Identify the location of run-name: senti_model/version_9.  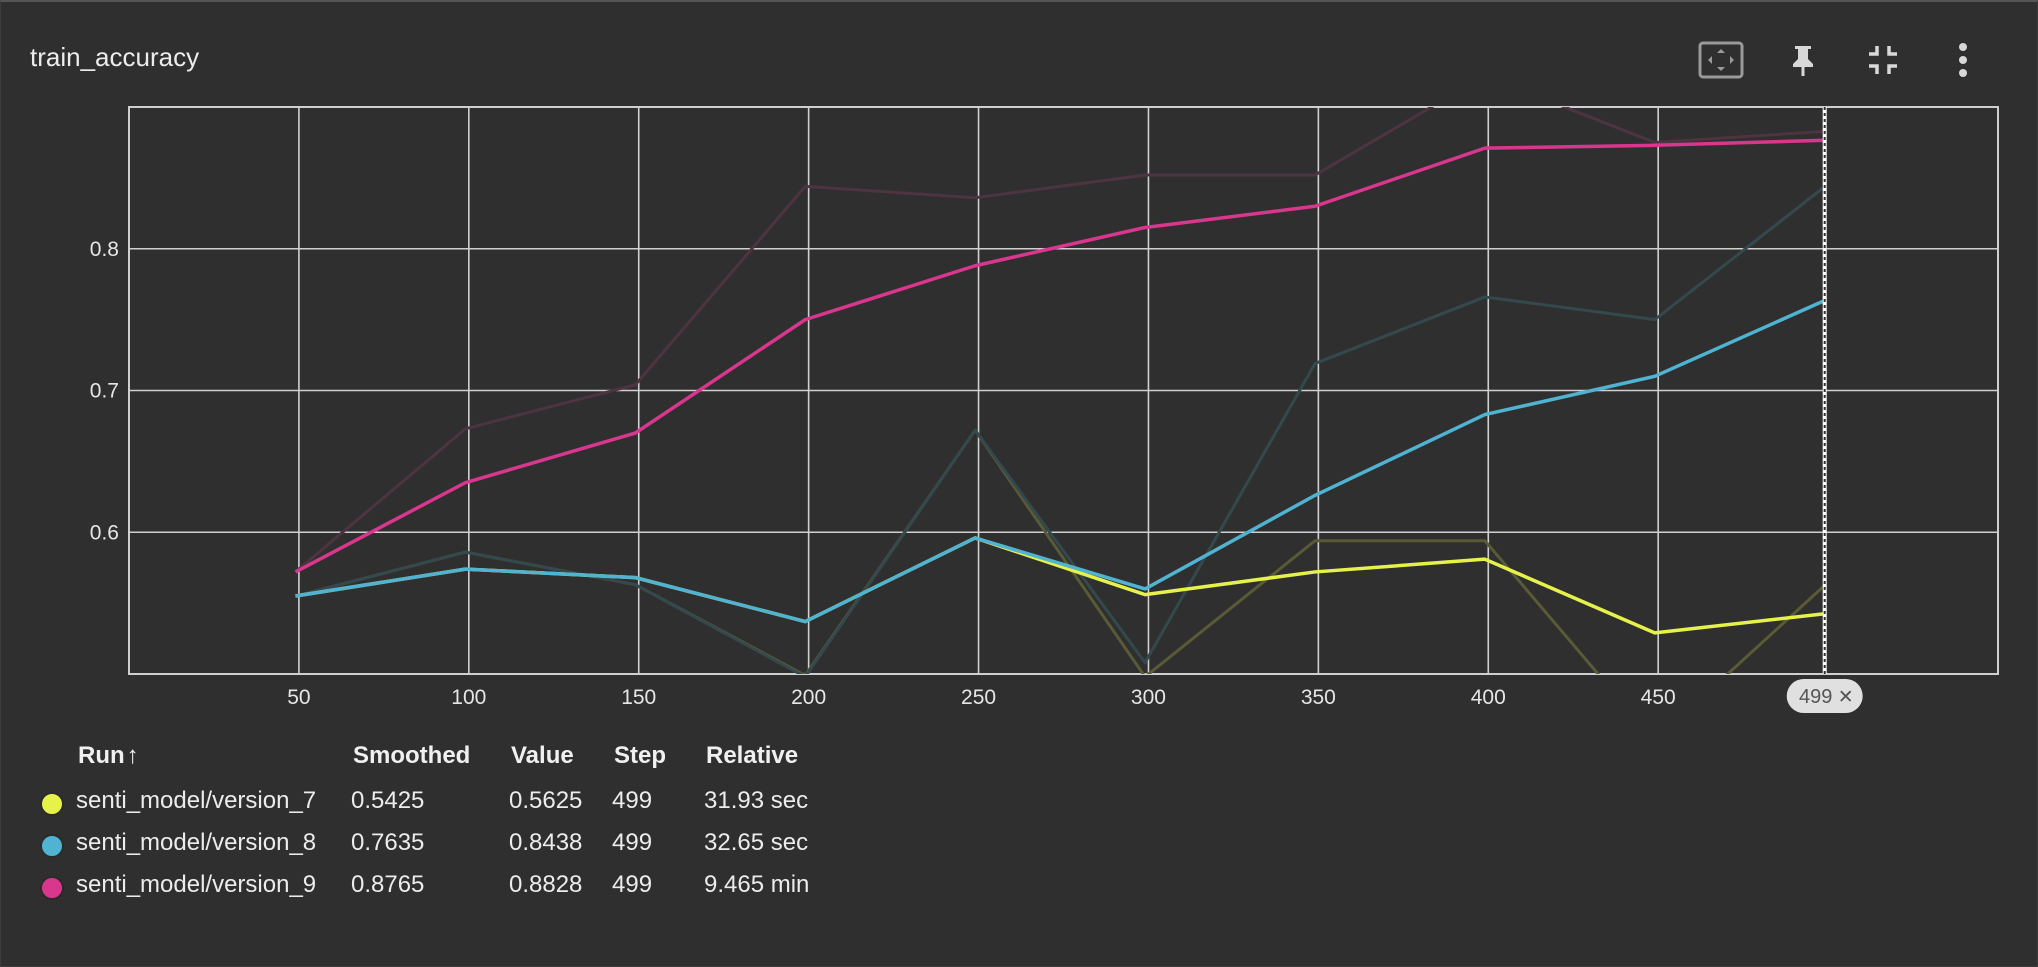
(196, 884).